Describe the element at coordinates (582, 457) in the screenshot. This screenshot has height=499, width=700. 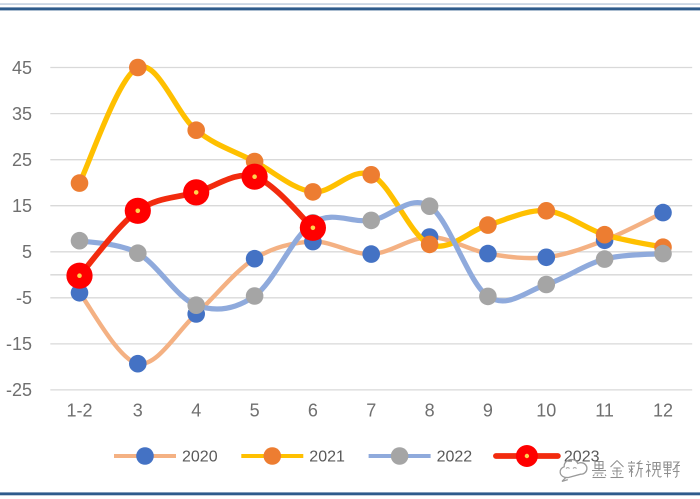
I see `svg-text: 2023` at that location.